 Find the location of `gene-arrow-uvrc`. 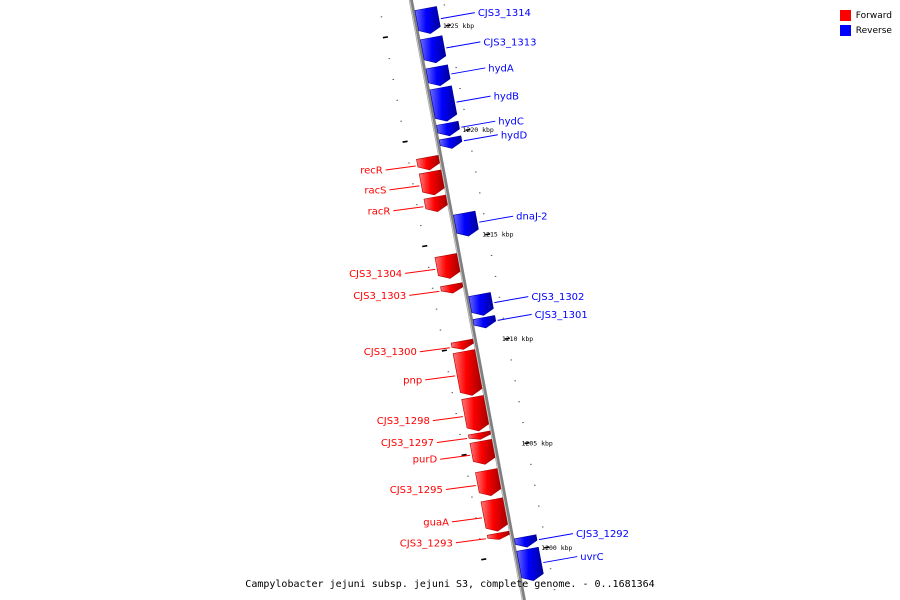

gene-arrow-uvrc is located at coordinates (530, 563).